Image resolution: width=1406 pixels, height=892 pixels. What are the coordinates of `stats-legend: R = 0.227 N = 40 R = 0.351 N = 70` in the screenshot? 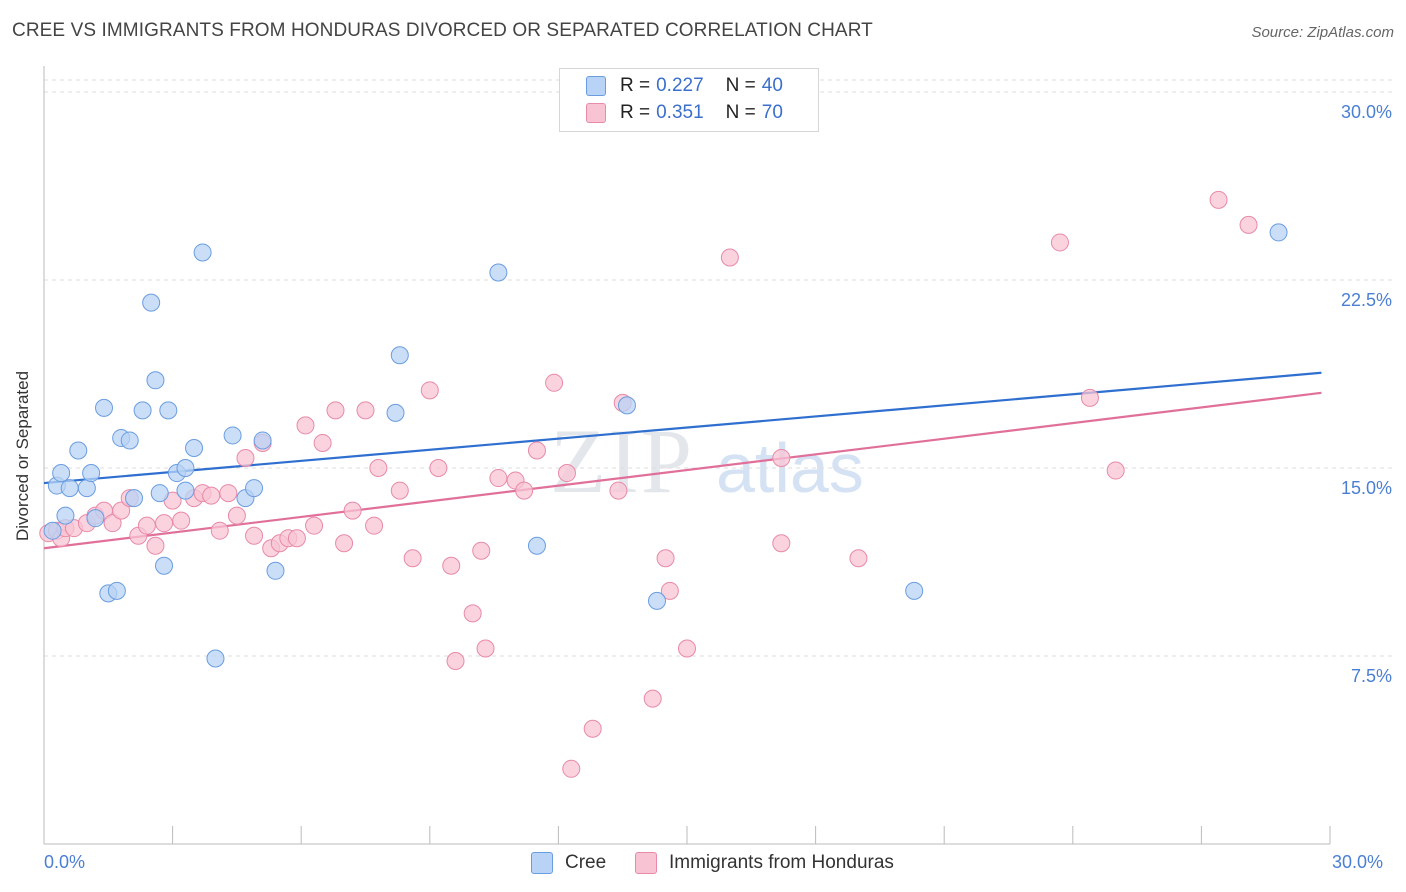 It's located at (689, 100).